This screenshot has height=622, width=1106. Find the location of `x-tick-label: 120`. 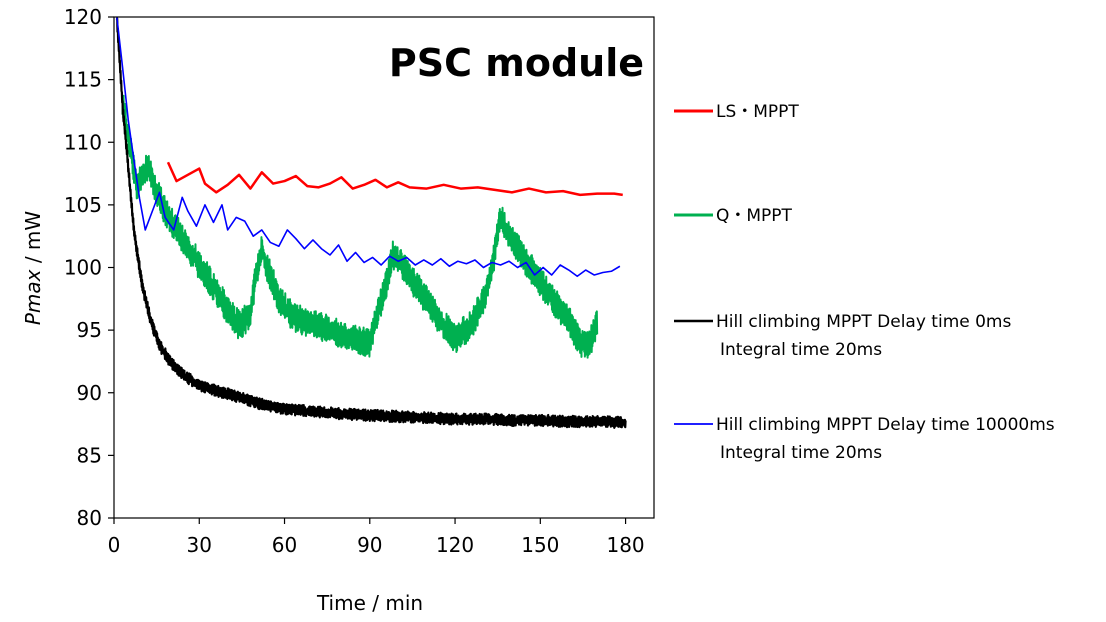

x-tick-label: 120 is located at coordinates (455, 545).